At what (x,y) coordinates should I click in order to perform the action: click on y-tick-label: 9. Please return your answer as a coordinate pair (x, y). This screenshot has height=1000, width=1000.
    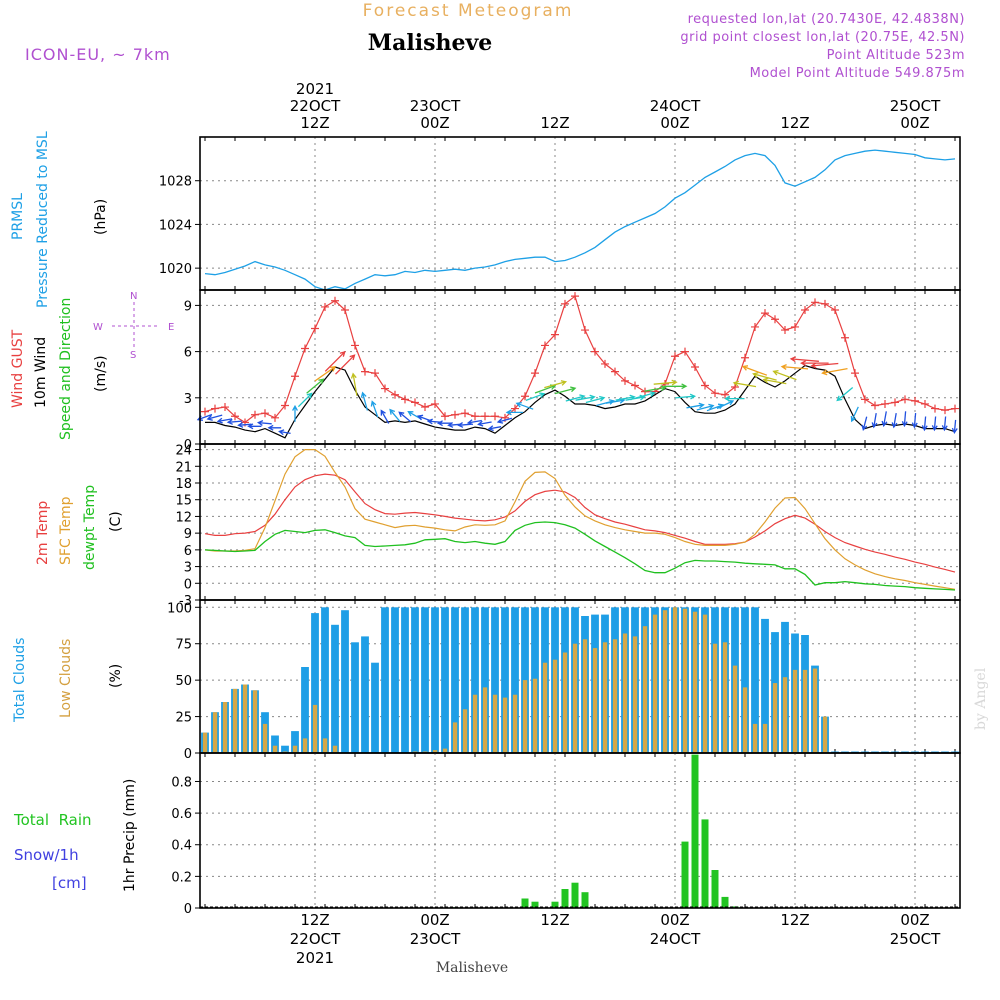
    Looking at the image, I should click on (188, 306).